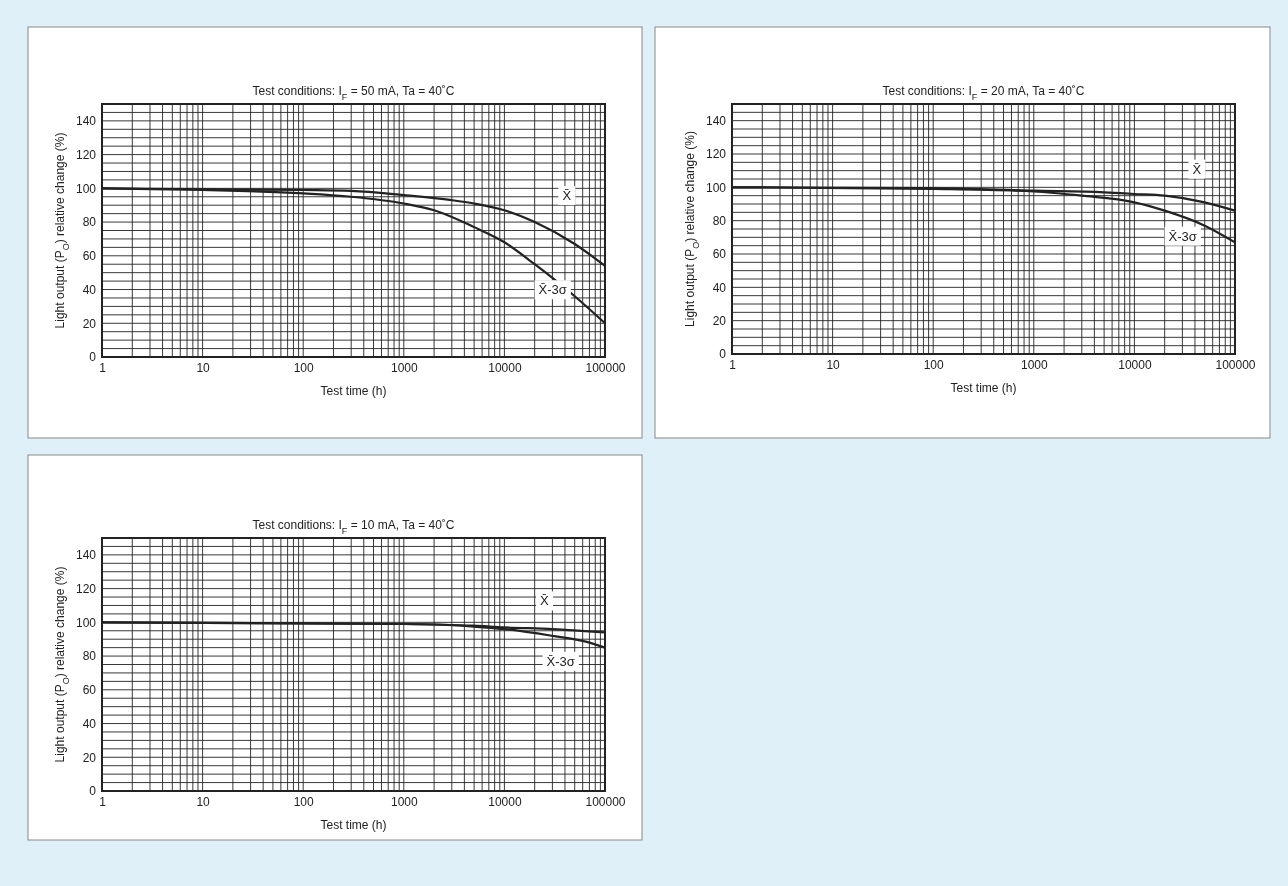 The width and height of the screenshot is (1288, 886). Describe the element at coordinates (983, 93) in the screenshot. I see `chart-title: Test conditions: I$_{F}$ = 20 mA, Ta = 40˚C` at that location.